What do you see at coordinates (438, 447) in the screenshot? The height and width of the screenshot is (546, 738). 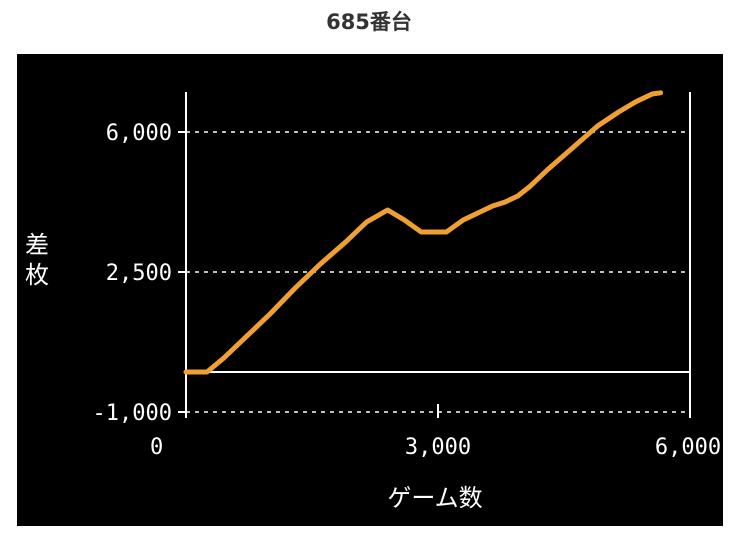 I see `x-tick-label: 3,000` at bounding box center [438, 447].